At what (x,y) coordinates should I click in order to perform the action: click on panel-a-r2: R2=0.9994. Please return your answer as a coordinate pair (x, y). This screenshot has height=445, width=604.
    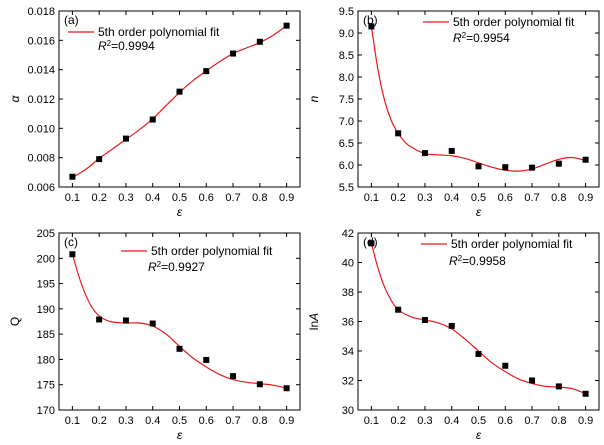
    Looking at the image, I should click on (126, 46).